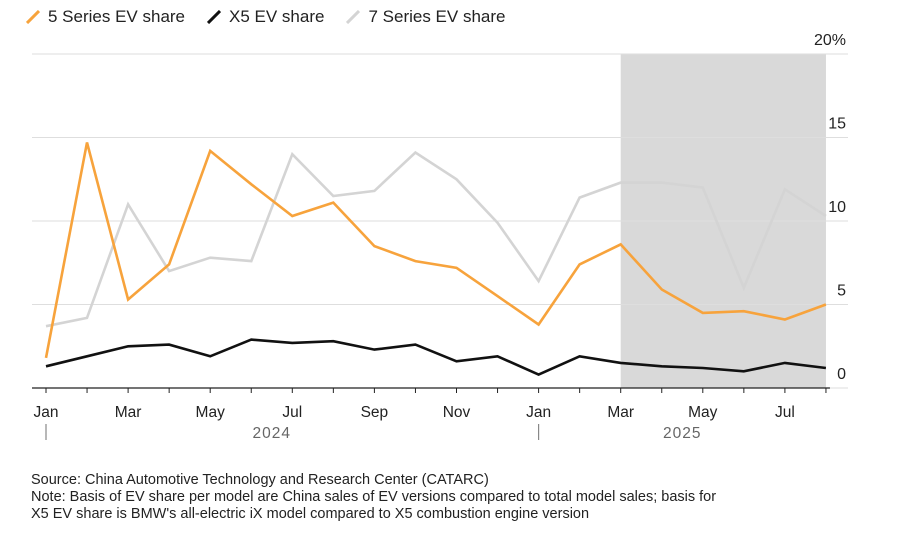 This screenshot has width=900, height=550. I want to click on x-axis: Jan Mar May Jul Sep Nov Jan Mar May Jul 2024 2025, so click(431, 414).